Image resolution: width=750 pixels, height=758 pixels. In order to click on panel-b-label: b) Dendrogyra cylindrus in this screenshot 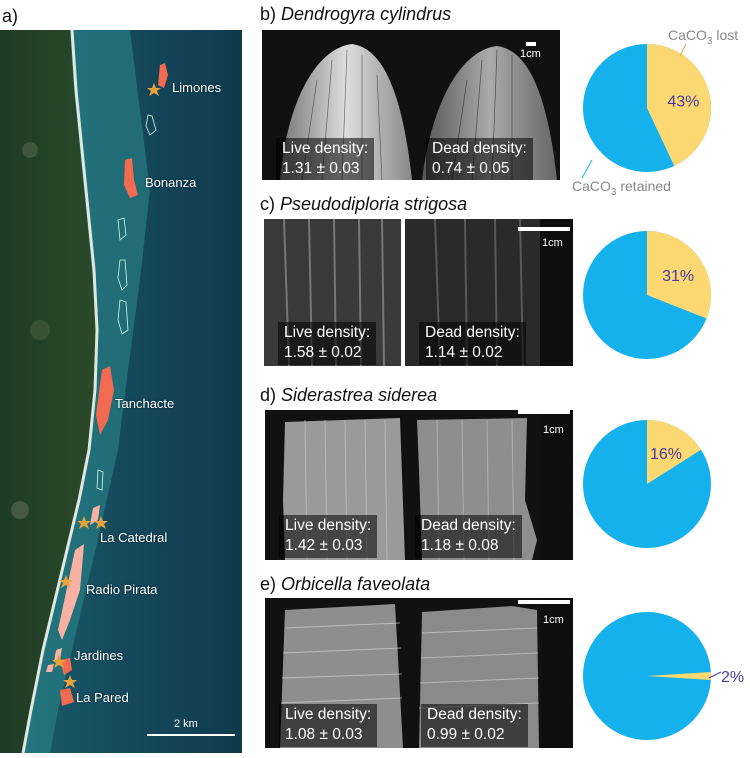, I will do `click(355, 14)`.